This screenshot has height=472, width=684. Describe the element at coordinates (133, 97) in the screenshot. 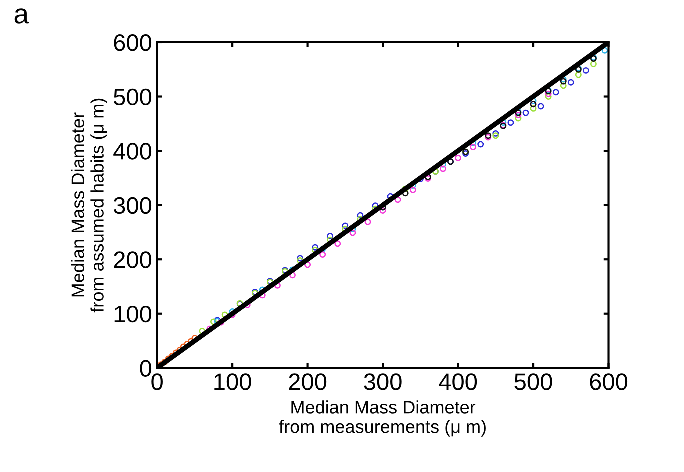

I see `y-tick-label: 500` at that location.